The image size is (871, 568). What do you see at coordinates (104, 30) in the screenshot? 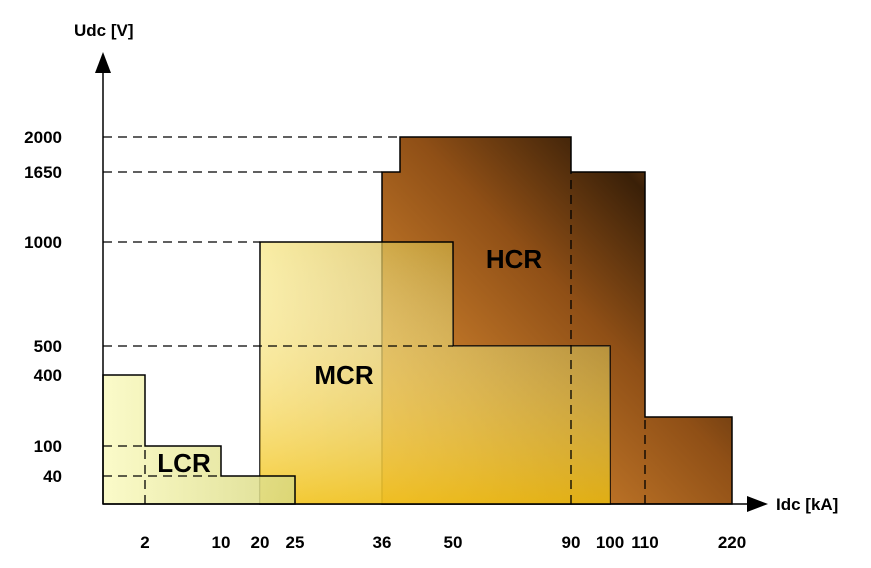
I see `y-axis-label: Udc [V]` at bounding box center [104, 30].